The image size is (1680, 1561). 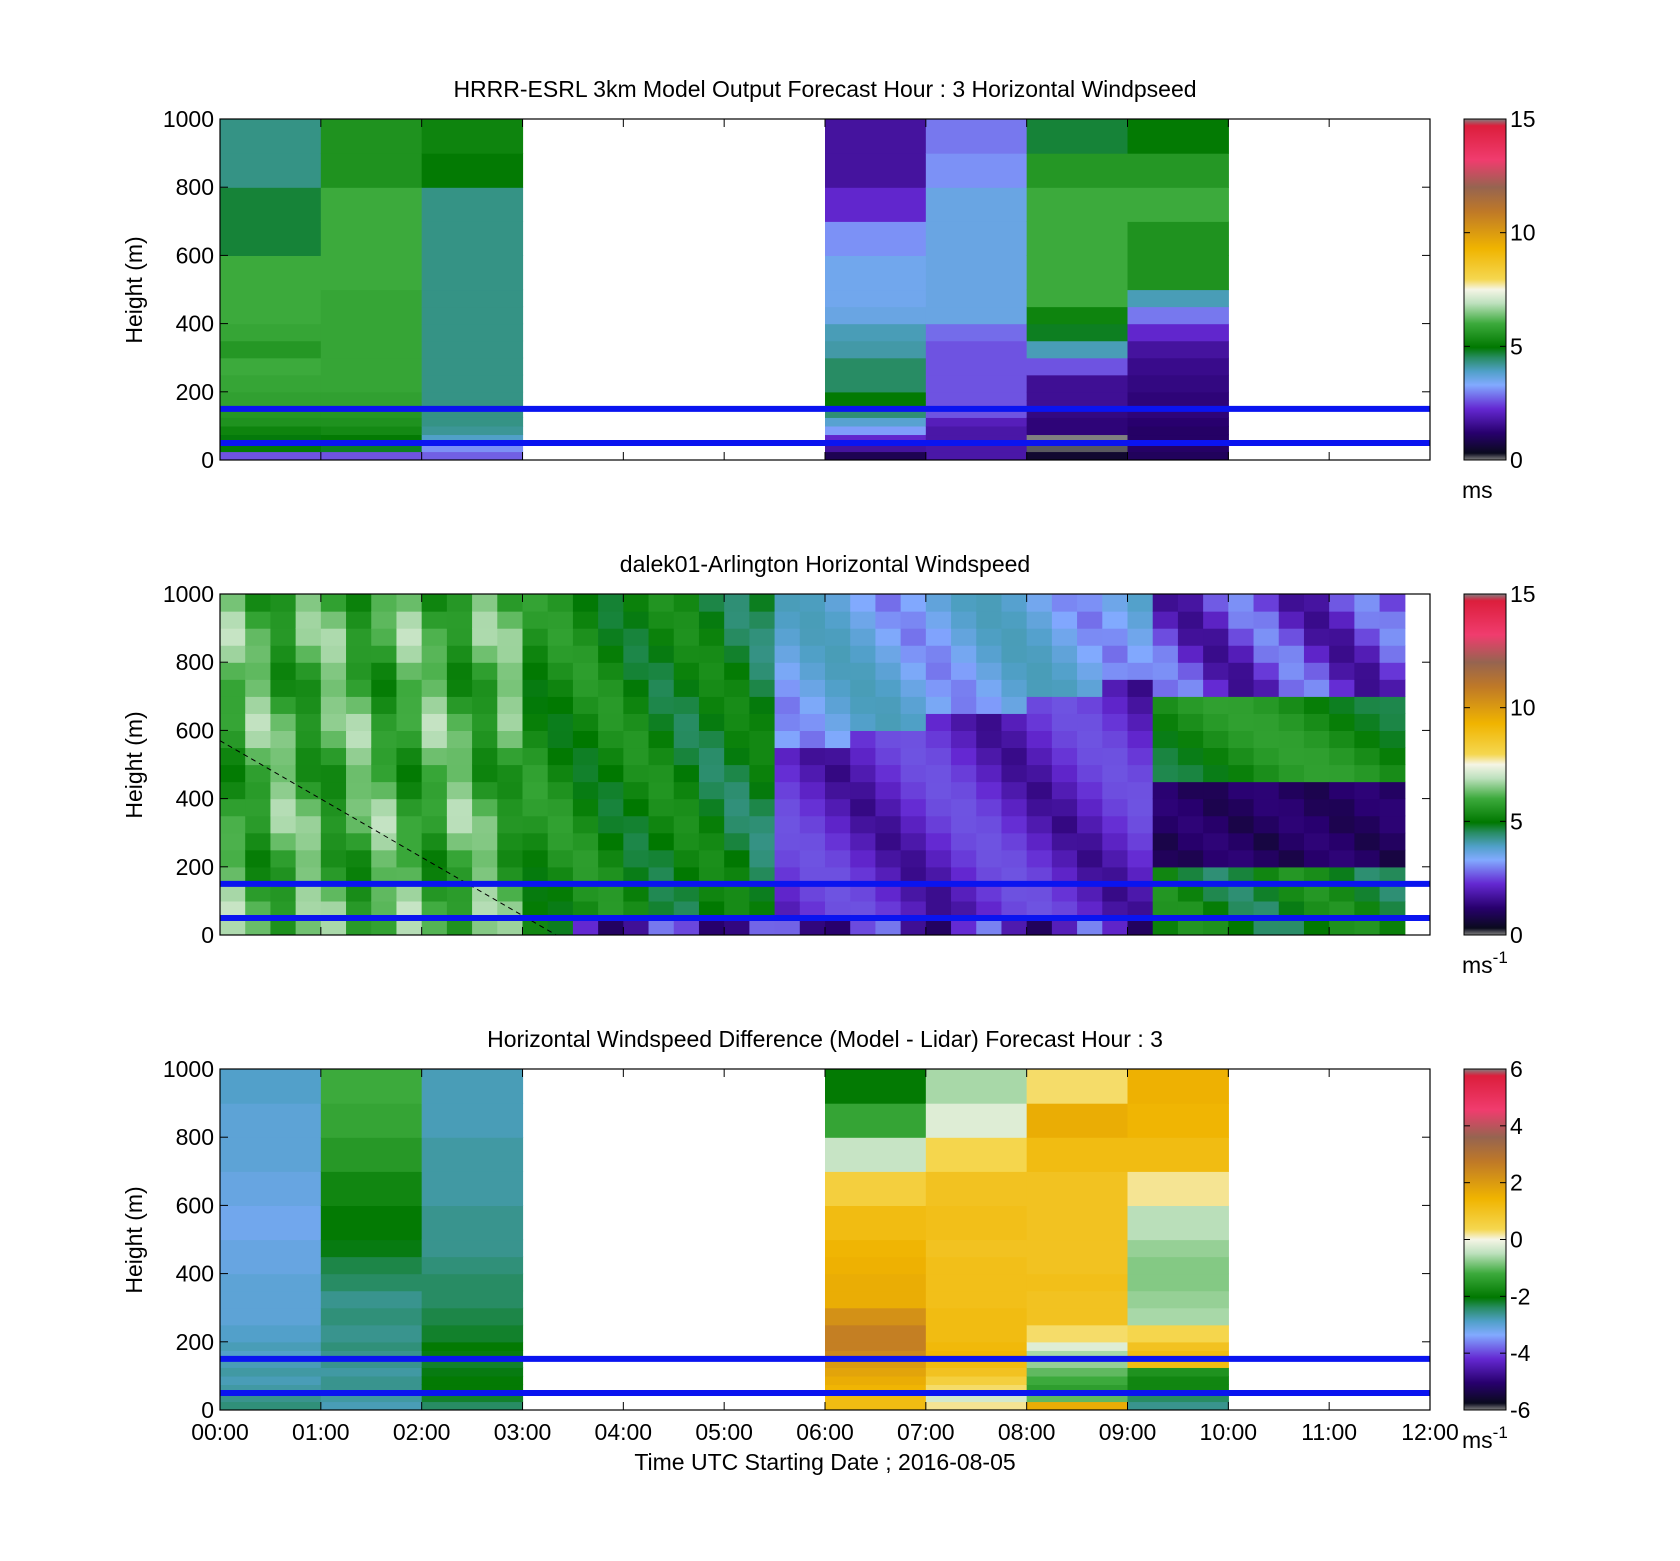 I want to click on dashed-trend-line, so click(x=388, y=837).